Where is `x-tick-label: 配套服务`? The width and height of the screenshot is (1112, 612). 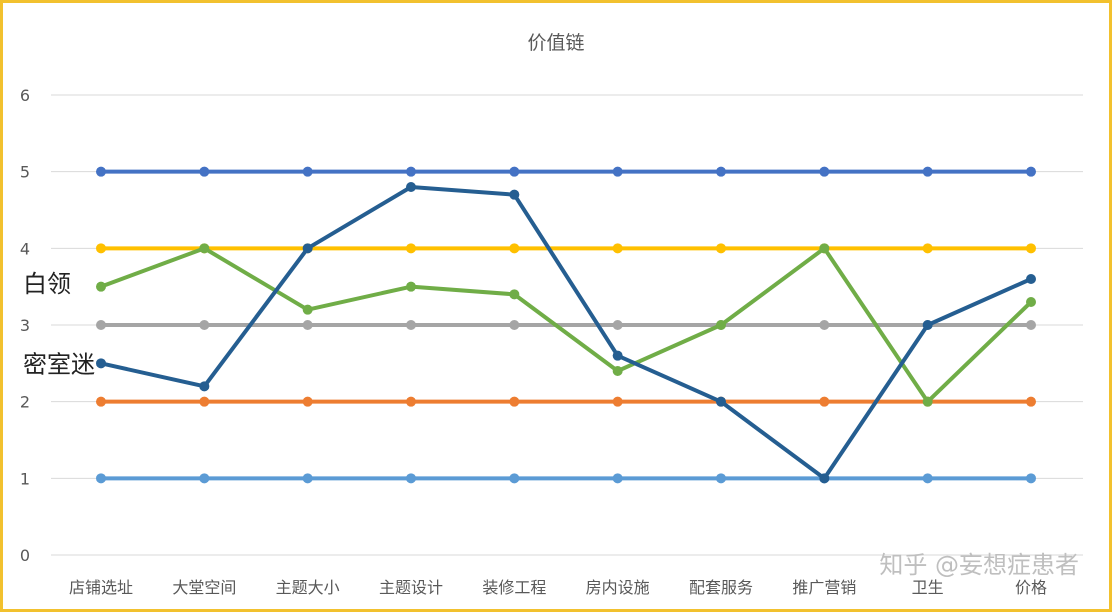
x-tick-label: 配套服务 is located at coordinates (721, 587).